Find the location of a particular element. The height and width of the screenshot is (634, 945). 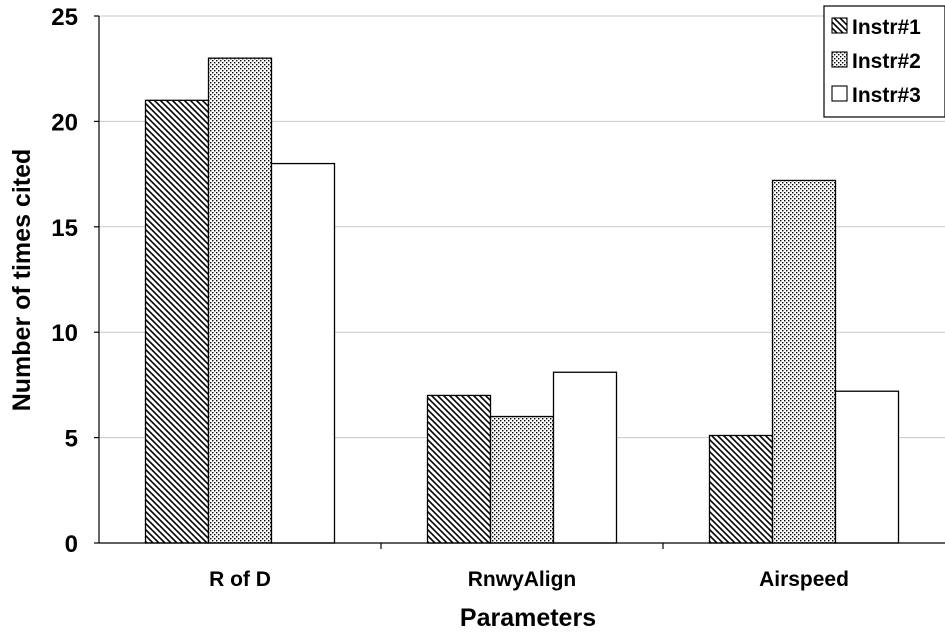

x-axis-title: Parameters is located at coordinates (528, 618).